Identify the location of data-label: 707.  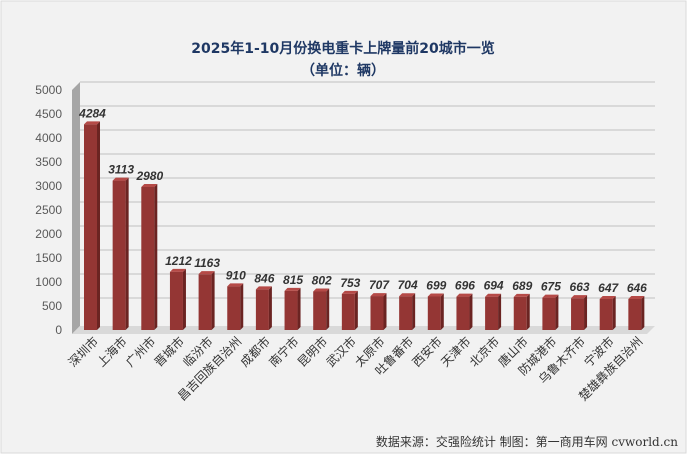
(379, 285).